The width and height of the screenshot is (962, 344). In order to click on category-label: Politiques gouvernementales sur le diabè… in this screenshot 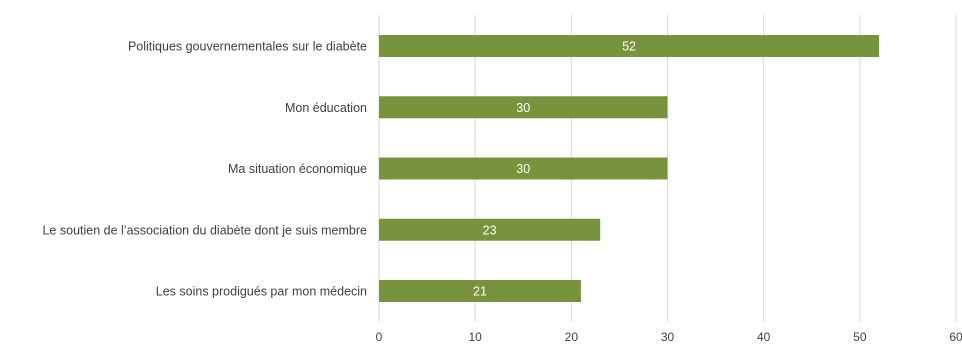, I will do `click(247, 47)`.